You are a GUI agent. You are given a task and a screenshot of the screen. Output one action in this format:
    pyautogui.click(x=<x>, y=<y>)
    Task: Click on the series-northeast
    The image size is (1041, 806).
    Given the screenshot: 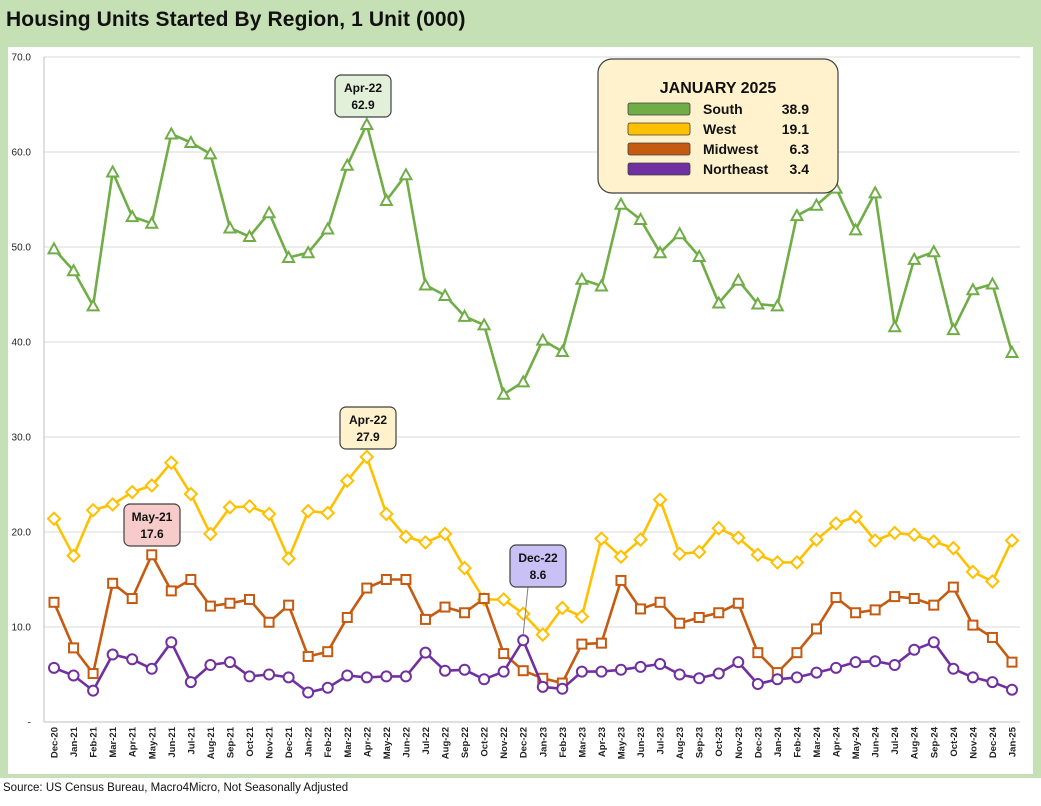 What is the action you would take?
    pyautogui.click(x=533, y=666)
    